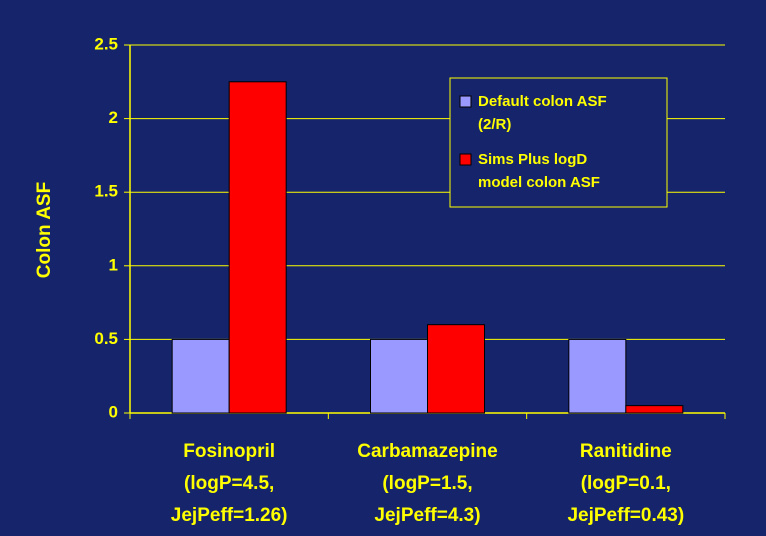  Describe the element at coordinates (44, 230) in the screenshot. I see `y-axis-label: Colon ASF` at that location.